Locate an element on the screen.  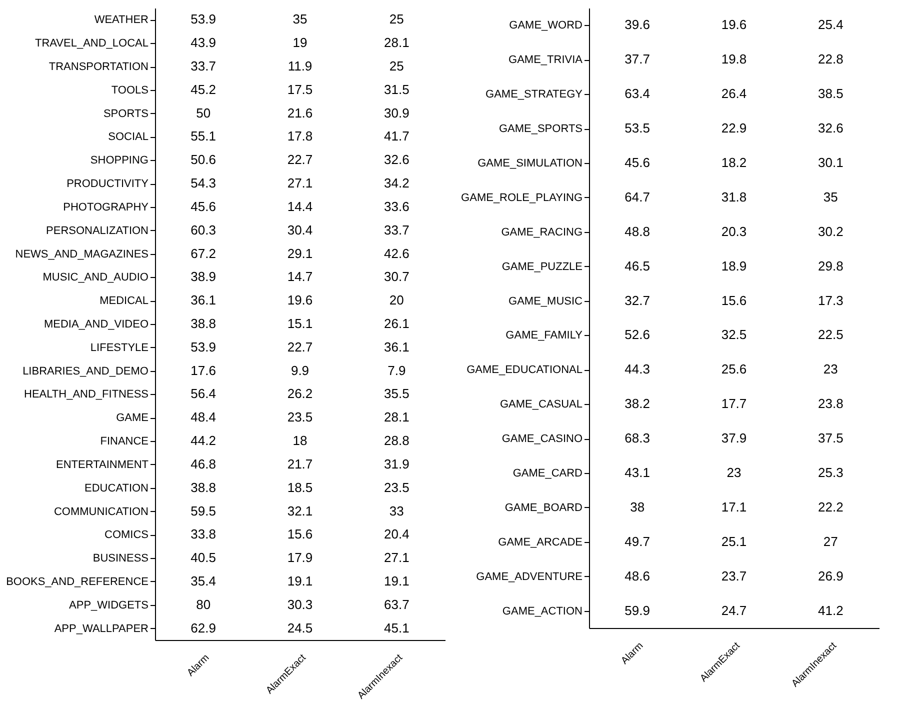
y-tick-label: MEDICAL is located at coordinates (124, 301).